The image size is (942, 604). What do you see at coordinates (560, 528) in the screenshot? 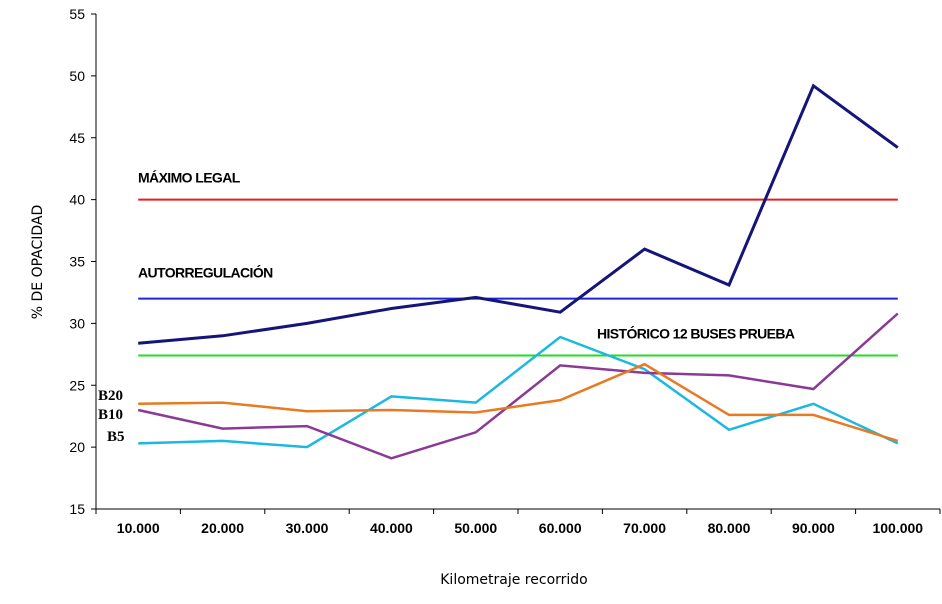
I see `x-tick-label: 60.000` at bounding box center [560, 528].